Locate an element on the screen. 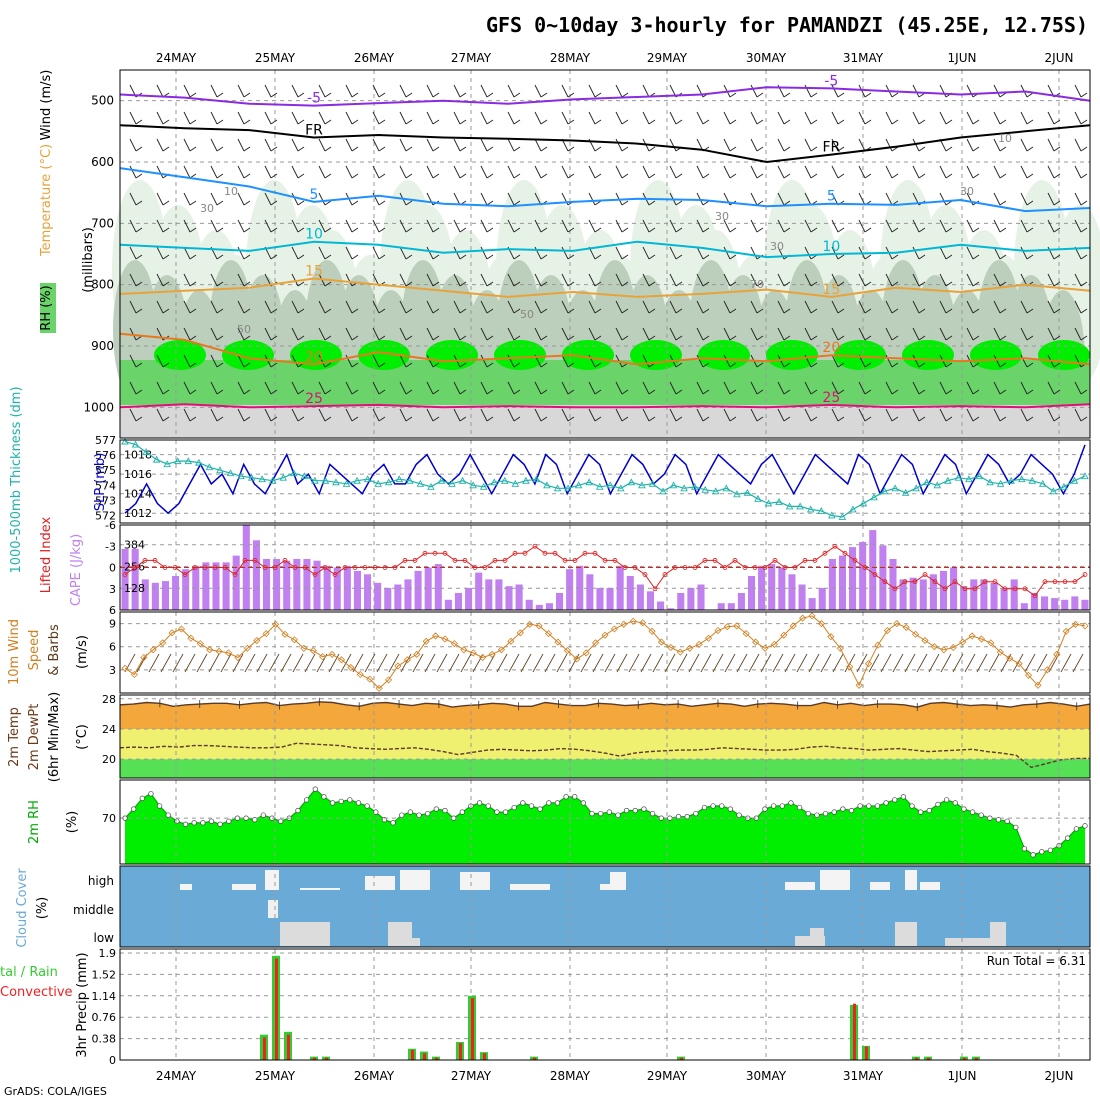 Image resolution: width=1100 pixels, height=1100 pixels. cloud-units-label: (%) is located at coordinates (42, 908).